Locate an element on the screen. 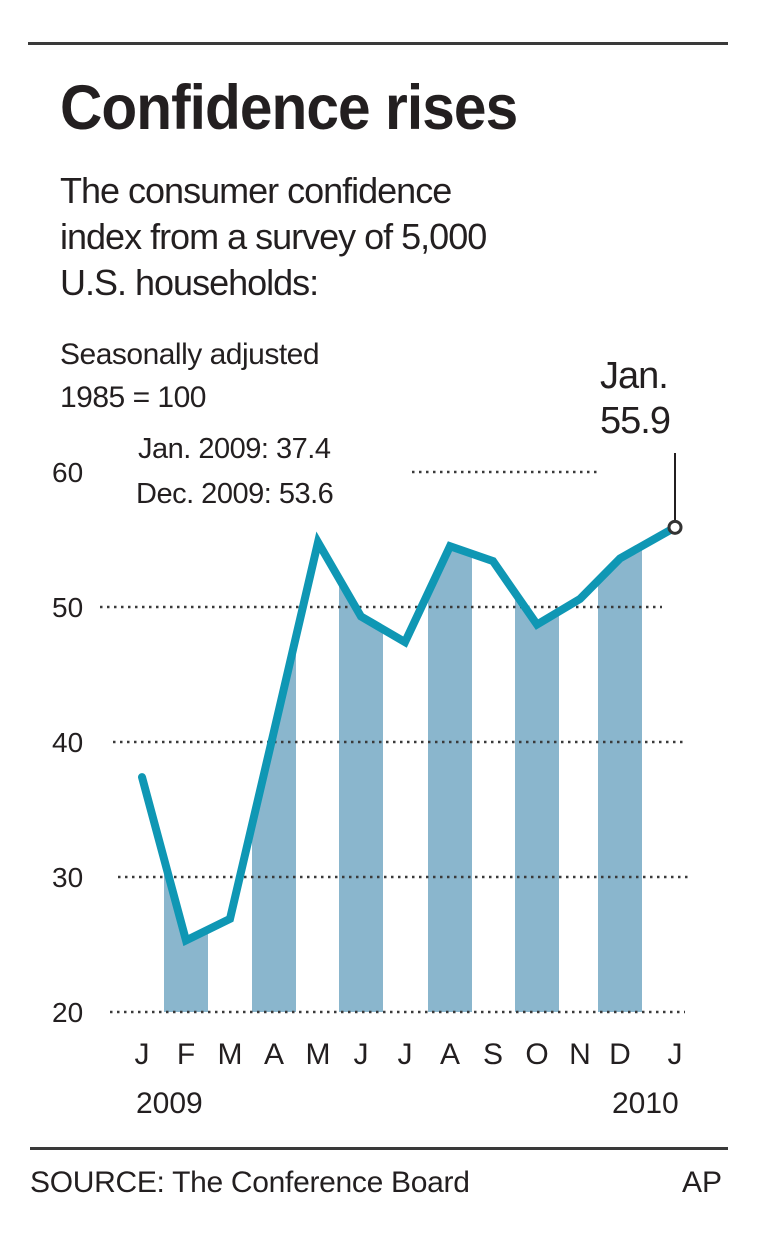 Image resolution: width=760 pixels, height=1252 pixels. y-tick-label: 30 is located at coordinates (67, 877).